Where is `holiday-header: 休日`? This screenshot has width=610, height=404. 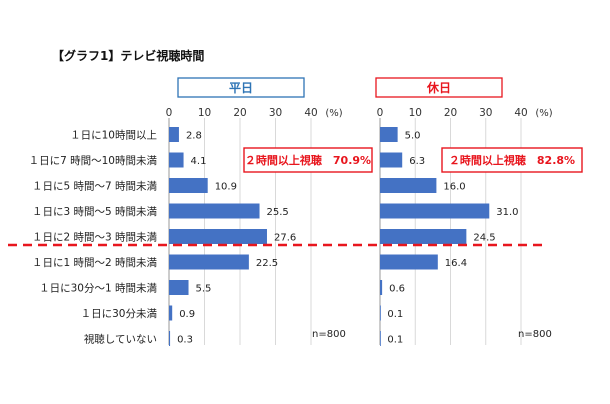
holiday-header: 休日 is located at coordinates (438, 87).